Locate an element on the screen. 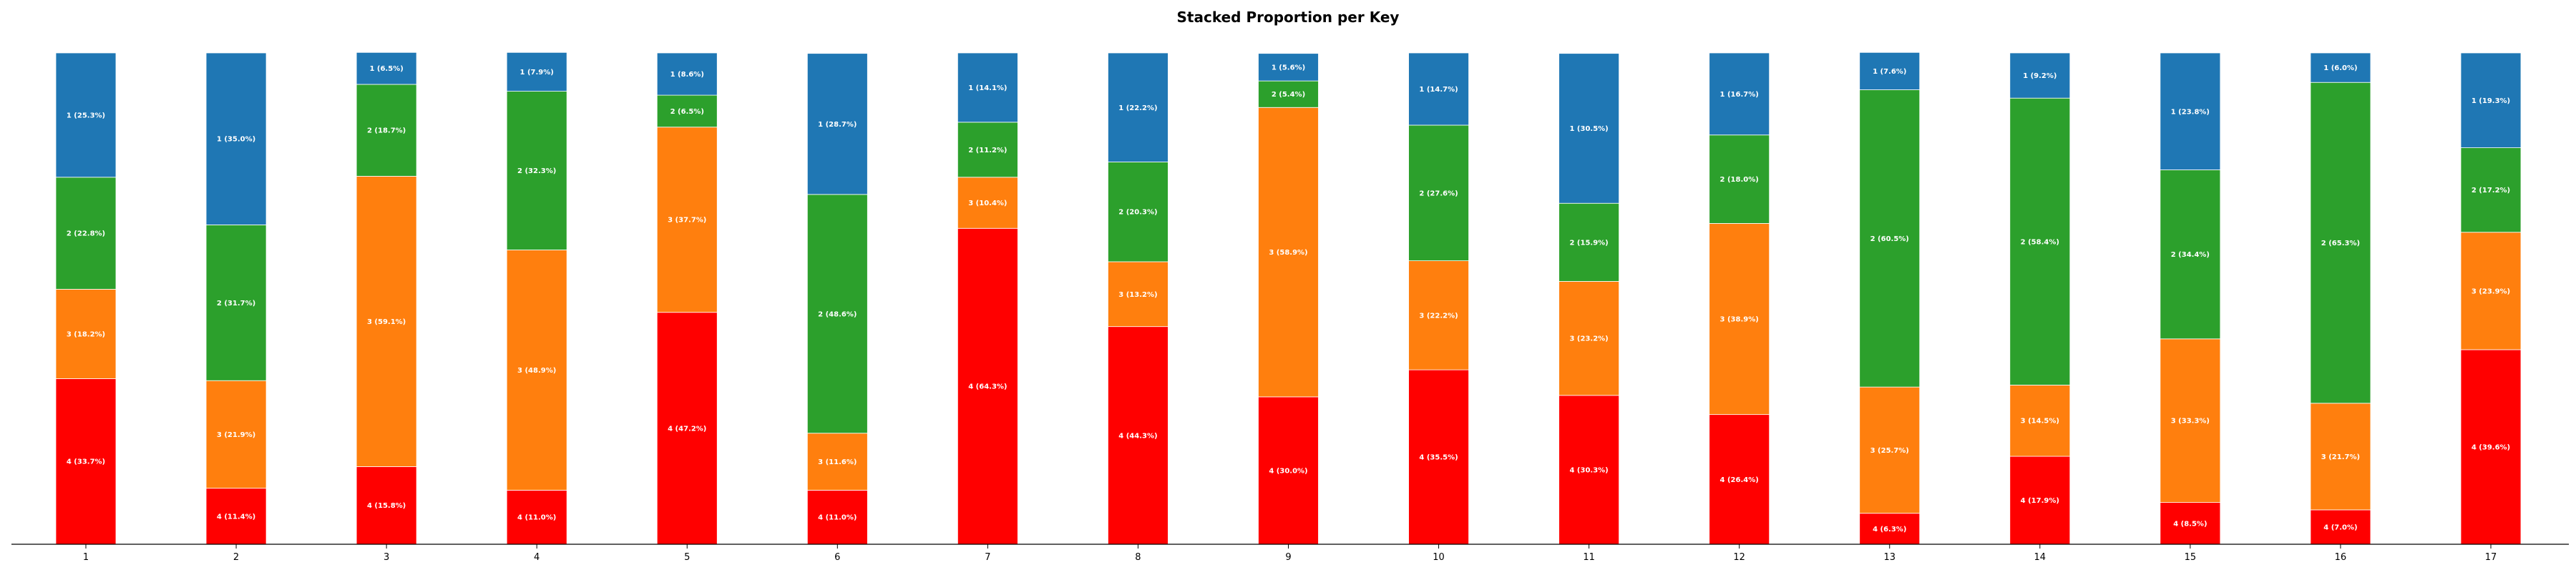 The image size is (2576, 575). segment-label: 4 (8.5%) is located at coordinates (2190, 524).